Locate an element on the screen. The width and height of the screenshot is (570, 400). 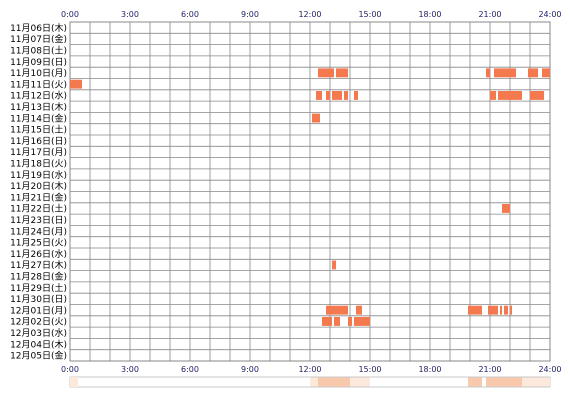
date-row-label: 11月29日(土) is located at coordinates (38, 288).